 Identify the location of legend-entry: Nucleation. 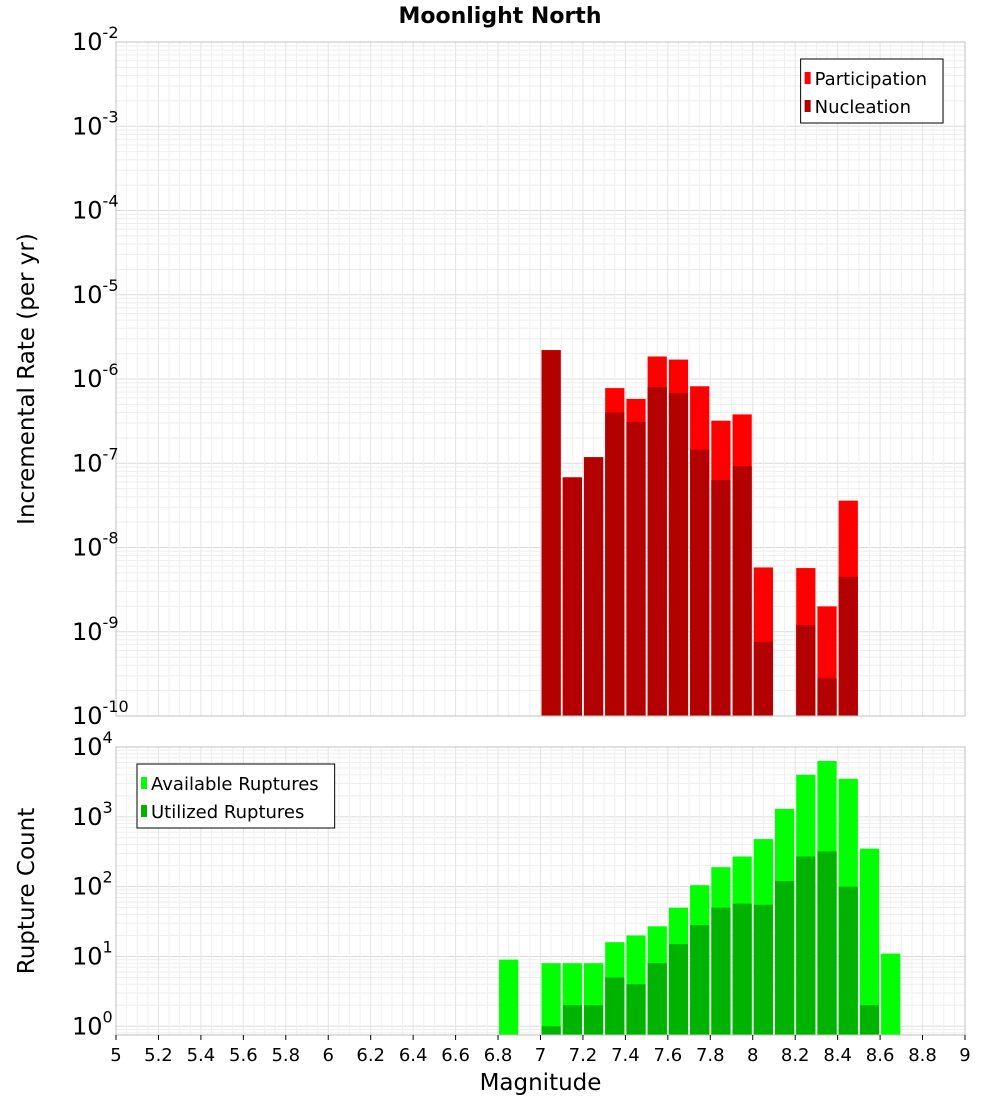
(863, 107).